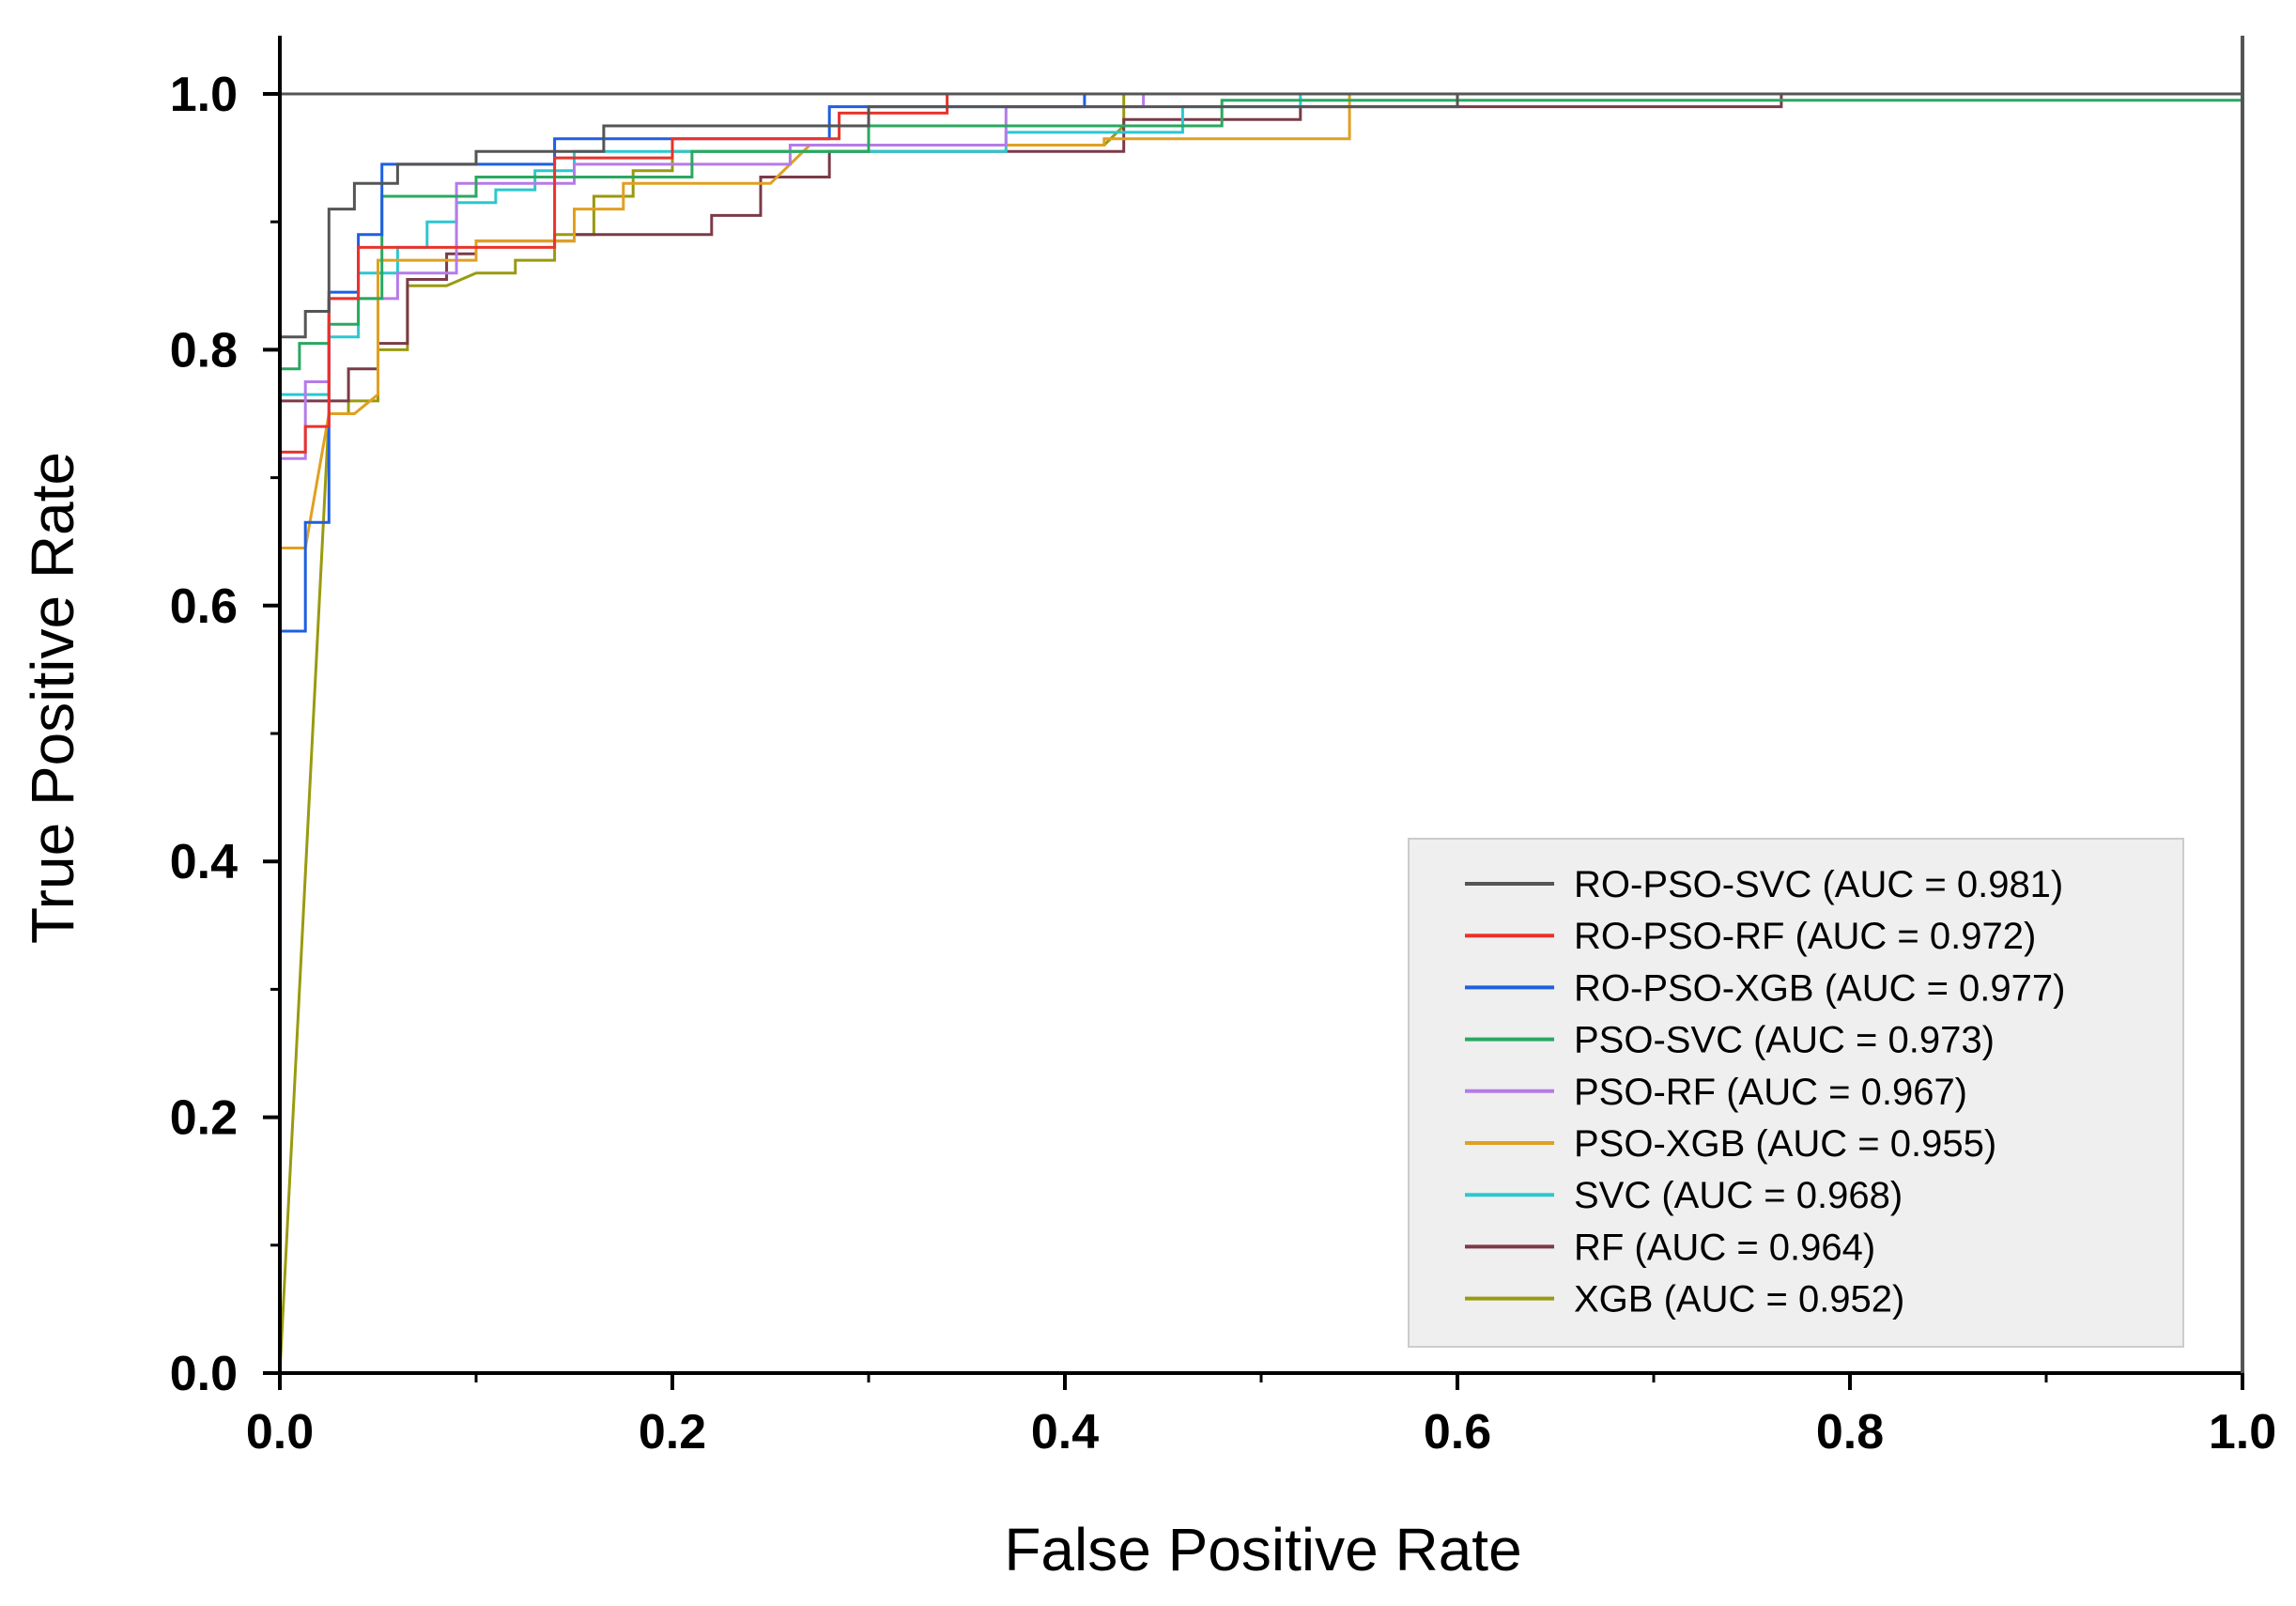  What do you see at coordinates (1724, 1247) in the screenshot?
I see `legend-label-rf: RF (AUC = 0.964)` at bounding box center [1724, 1247].